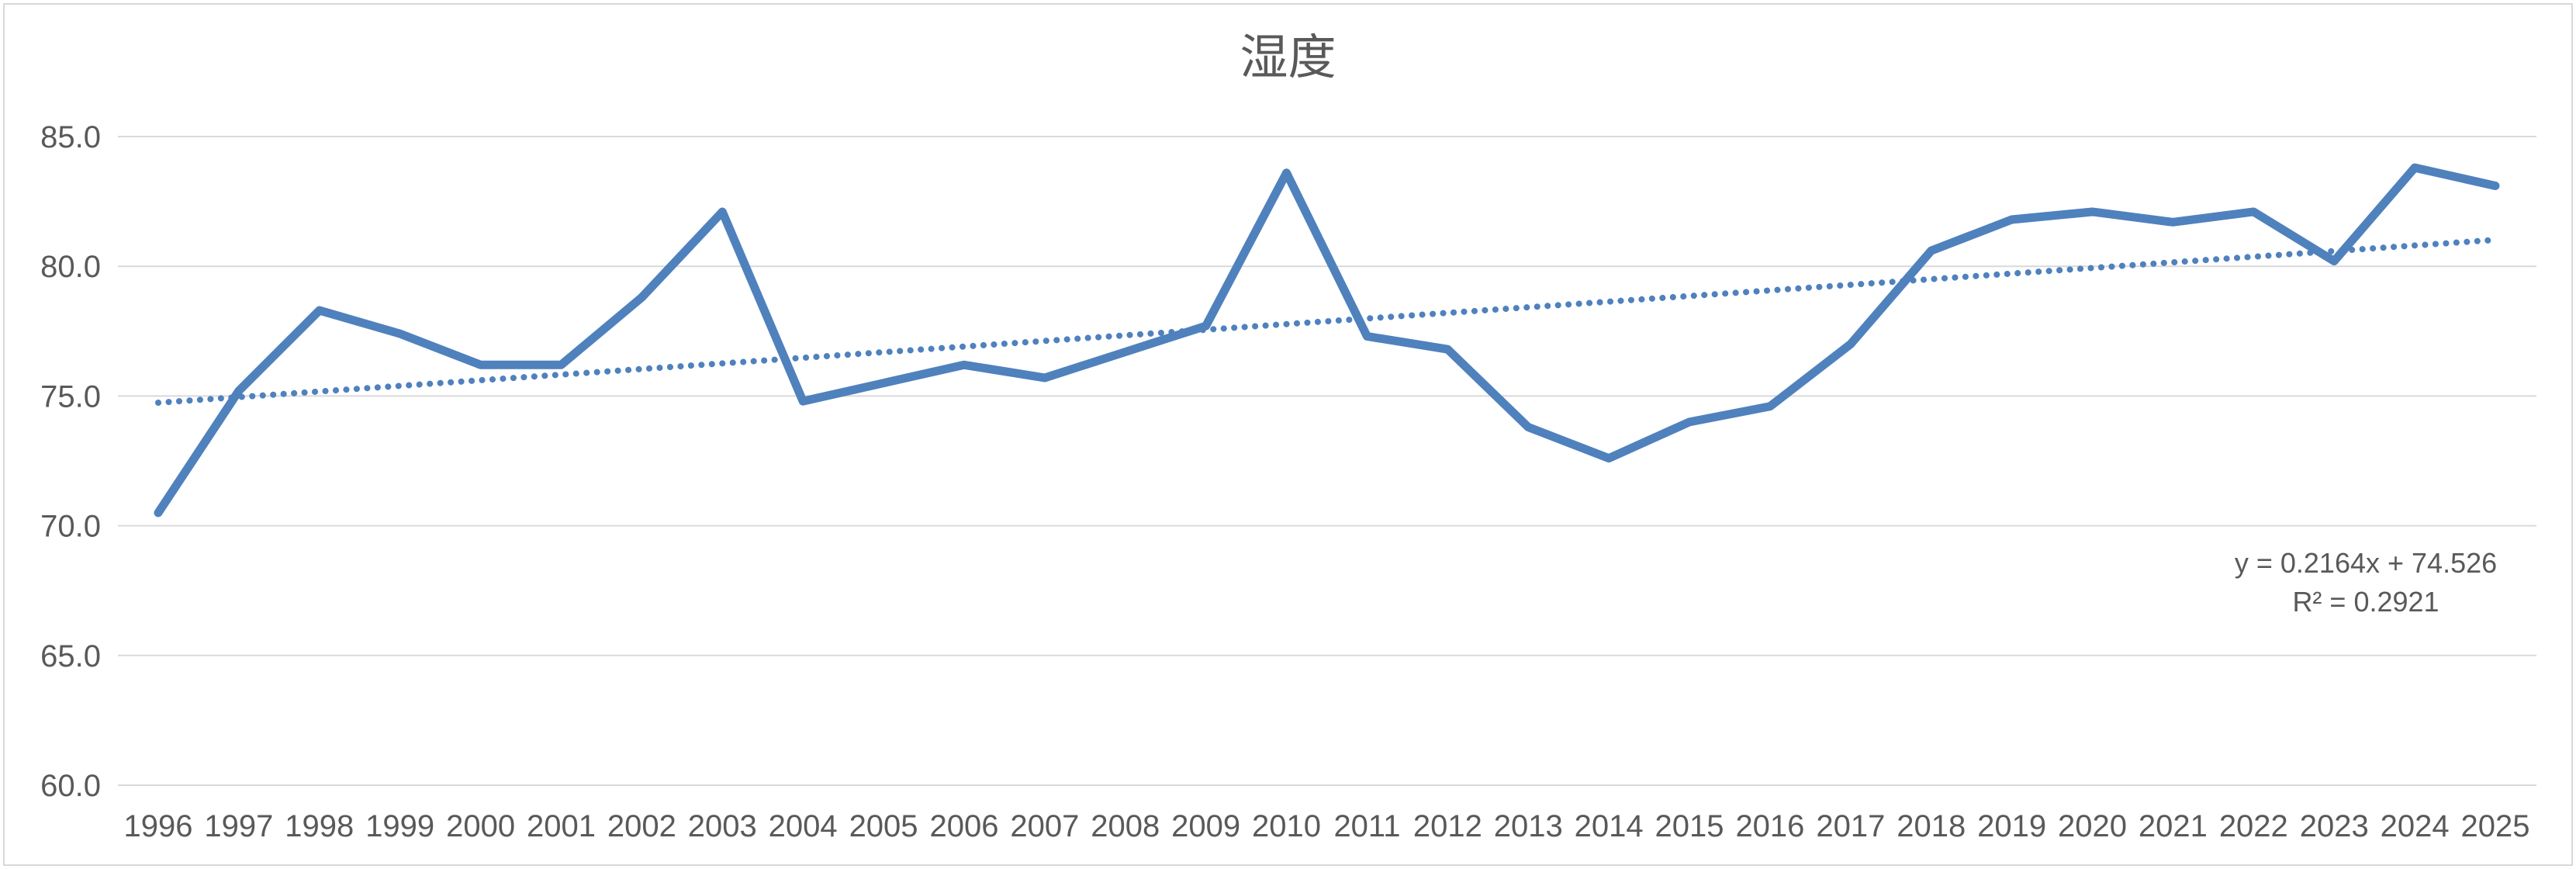  Describe the element at coordinates (2365, 602) in the screenshot. I see `trendline-r-squared: R² = 0.2921` at that location.